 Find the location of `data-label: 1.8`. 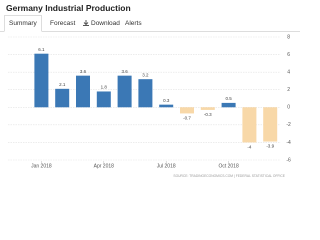

data-label: 1.8 is located at coordinates (104, 87).